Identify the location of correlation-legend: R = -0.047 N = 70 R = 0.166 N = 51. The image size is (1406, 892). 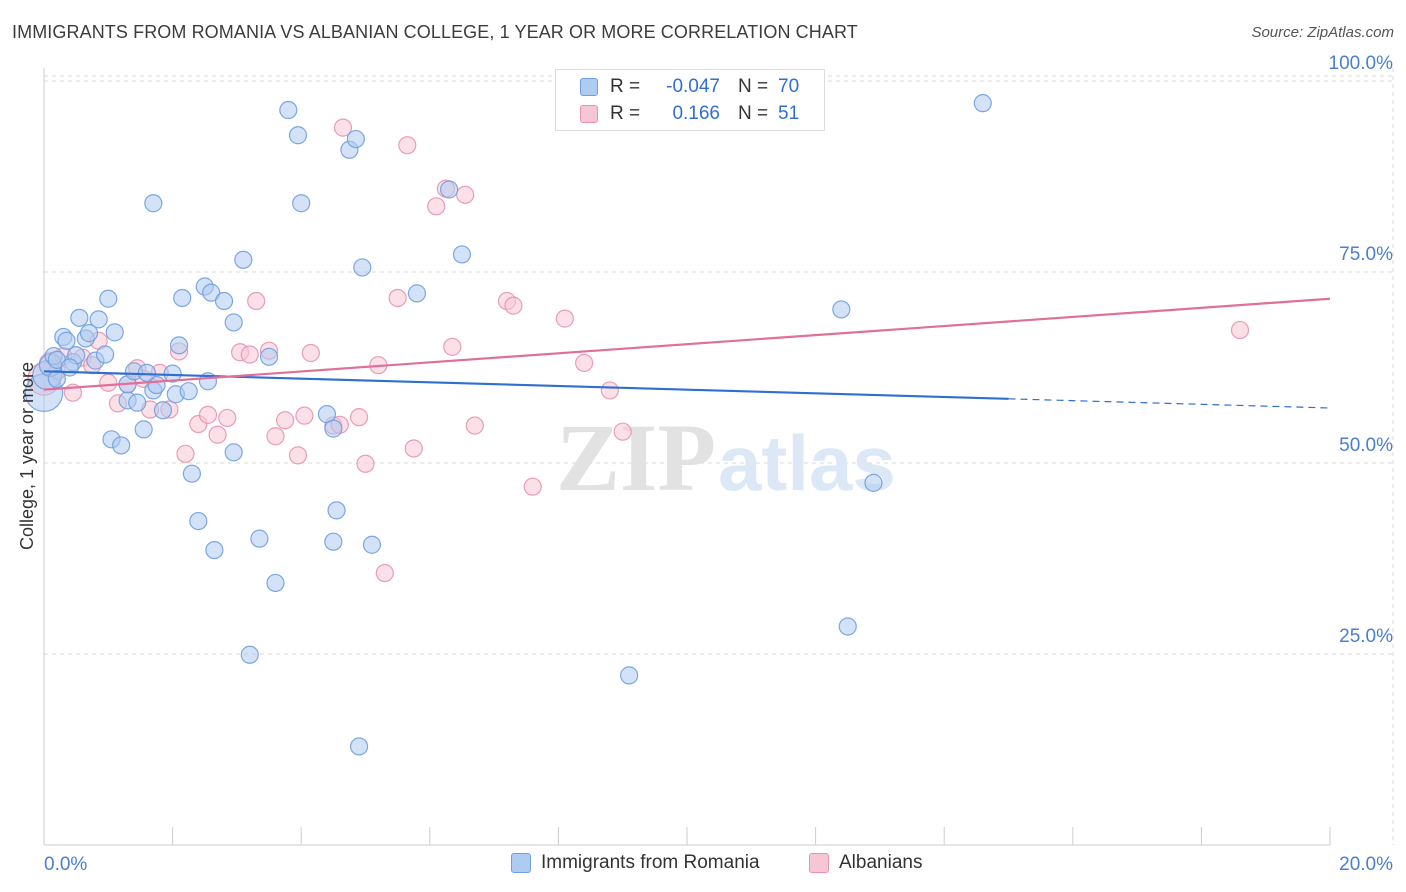
(690, 100).